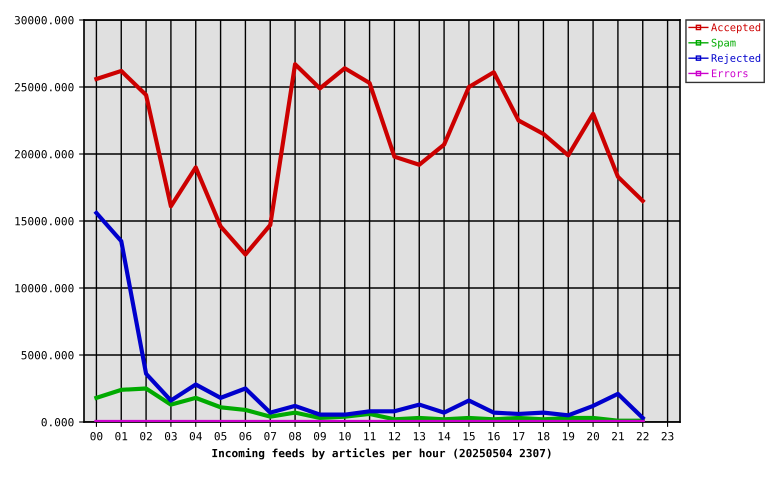  I want to click on x-tick-label: 01, so click(121, 436).